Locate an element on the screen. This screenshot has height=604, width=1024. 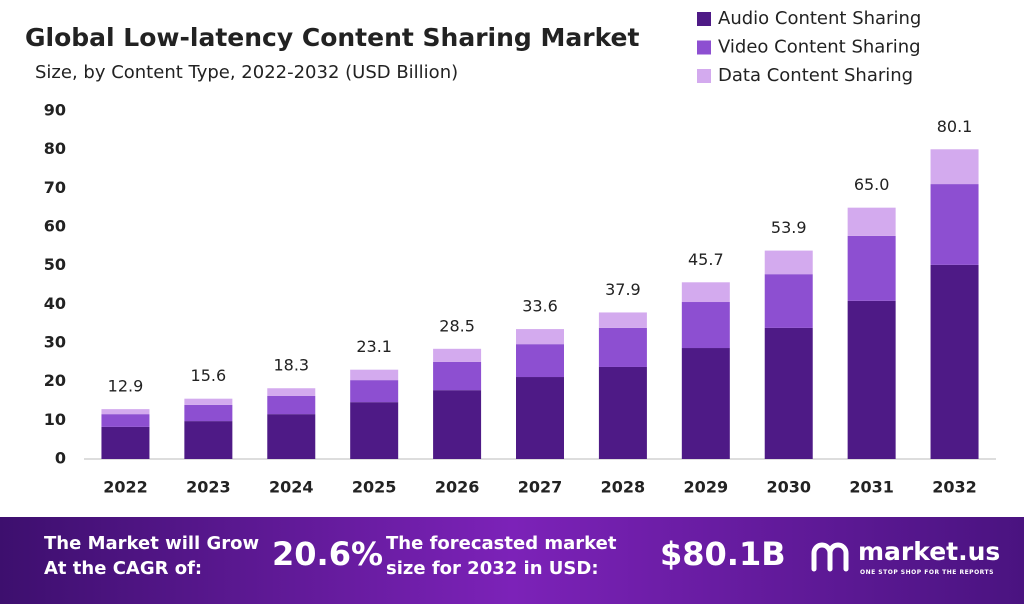
tagline: ONE STOP SHOP FOR THE REPORTS is located at coordinates (927, 572).